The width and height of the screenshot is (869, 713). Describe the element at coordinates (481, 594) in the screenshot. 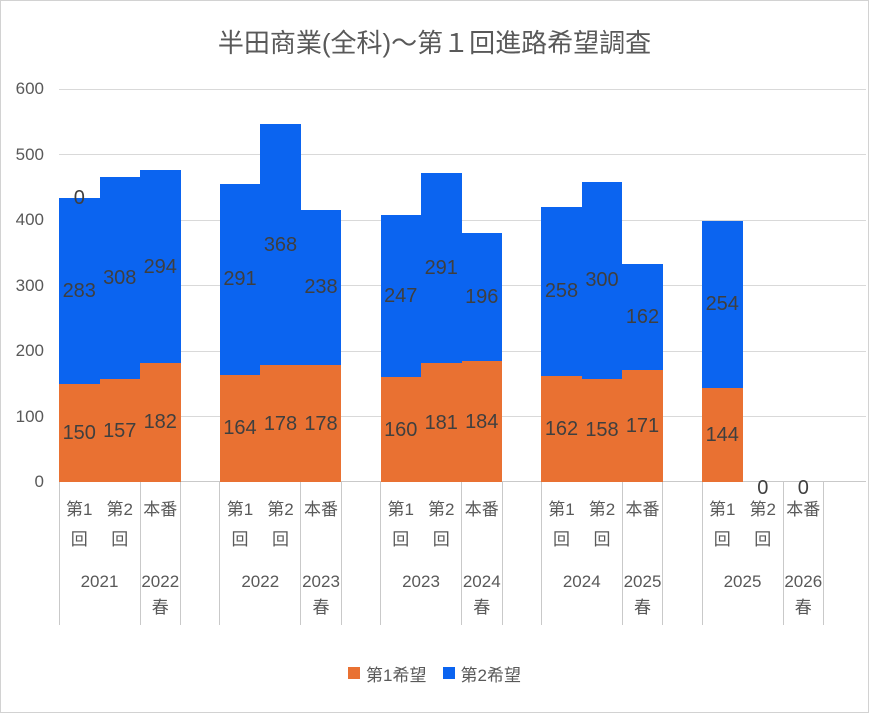

I see `x-spring-label: 2024 春` at that location.